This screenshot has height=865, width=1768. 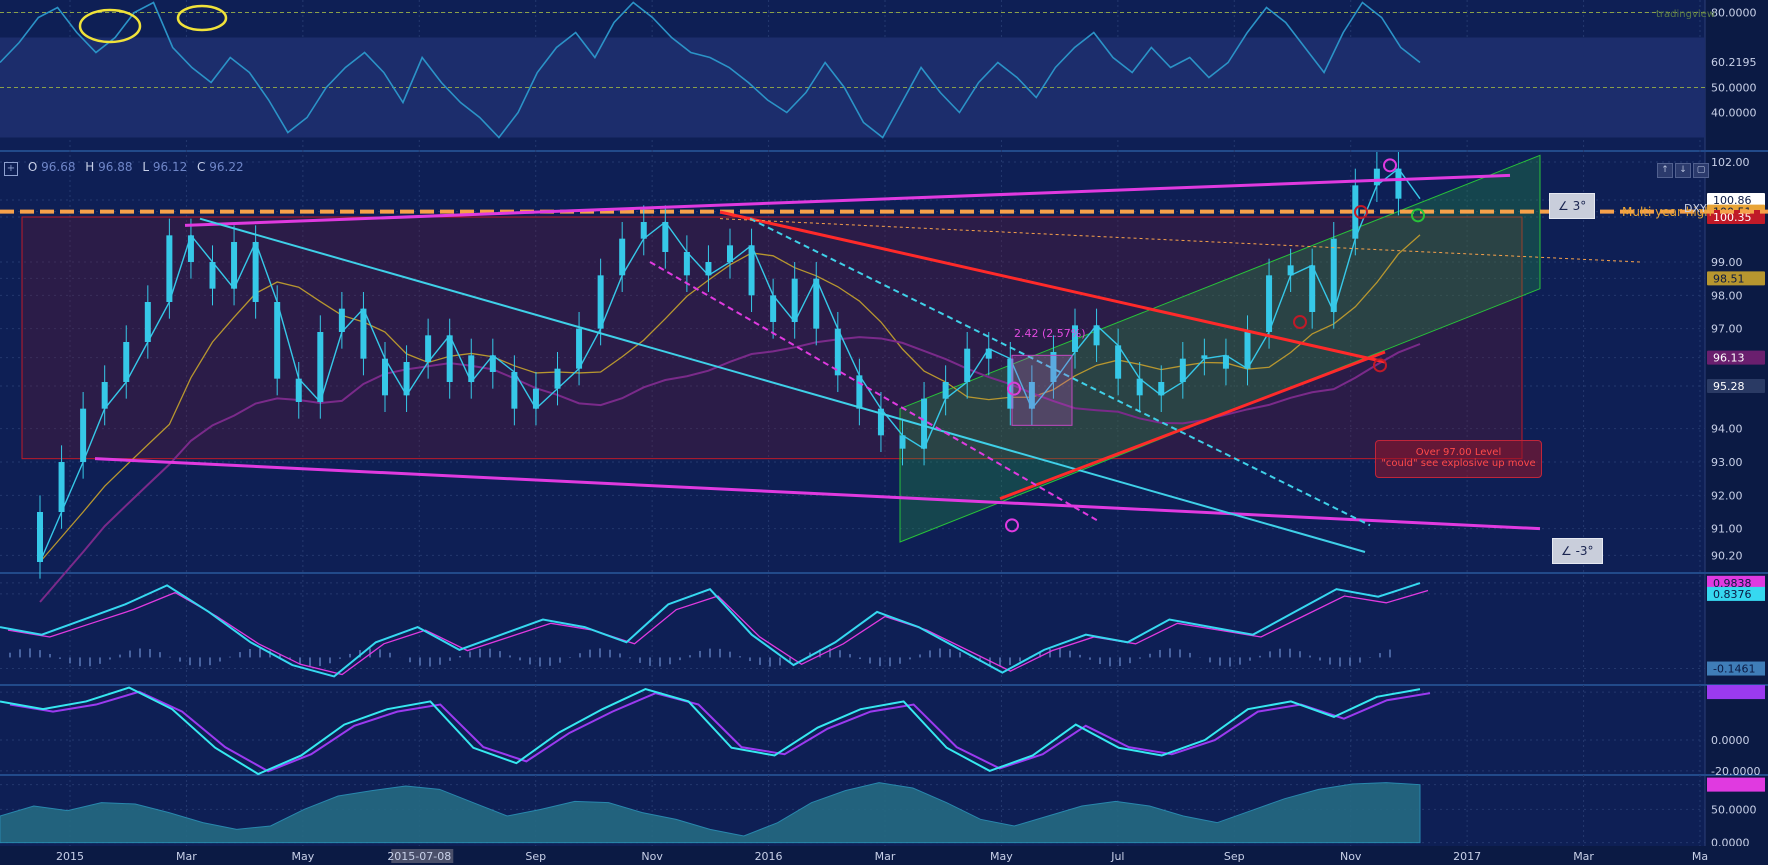 What do you see at coordinates (1727, 329) in the screenshot?
I see `y-tick-label: 97.00` at bounding box center [1727, 329].